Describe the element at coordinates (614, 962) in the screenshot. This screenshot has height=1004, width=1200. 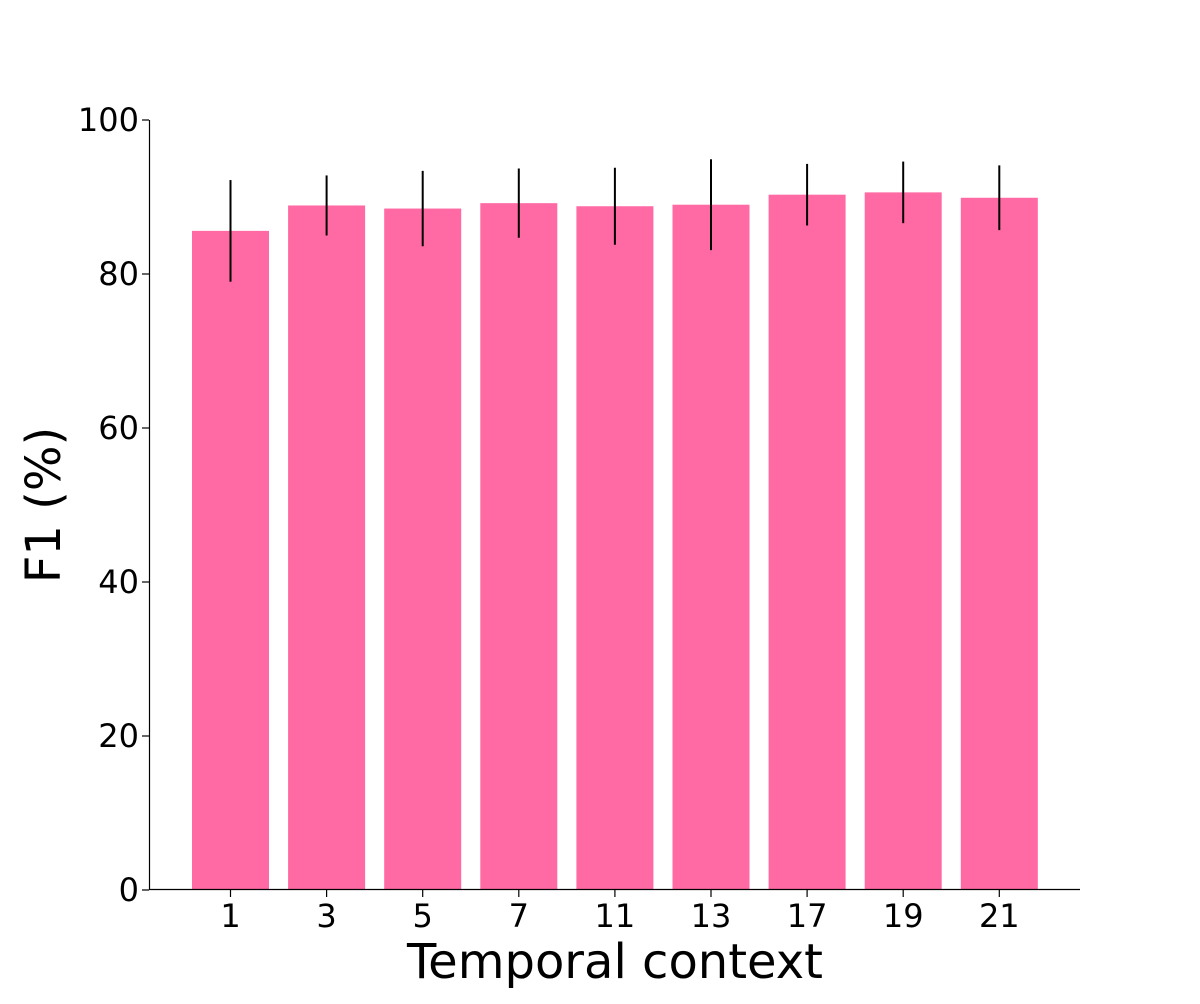
I see `x-axis-title: Temporal context` at that location.